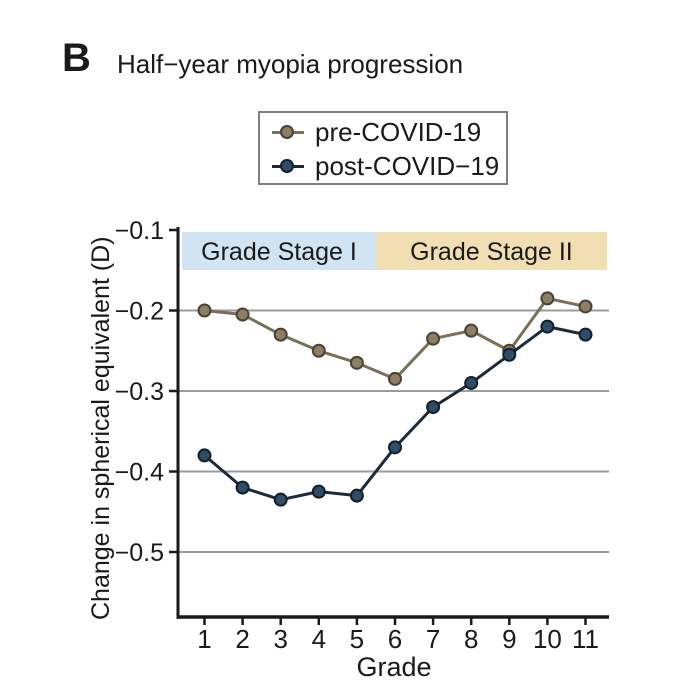  I want to click on y-tick-label: −0.1, so click(139, 231).